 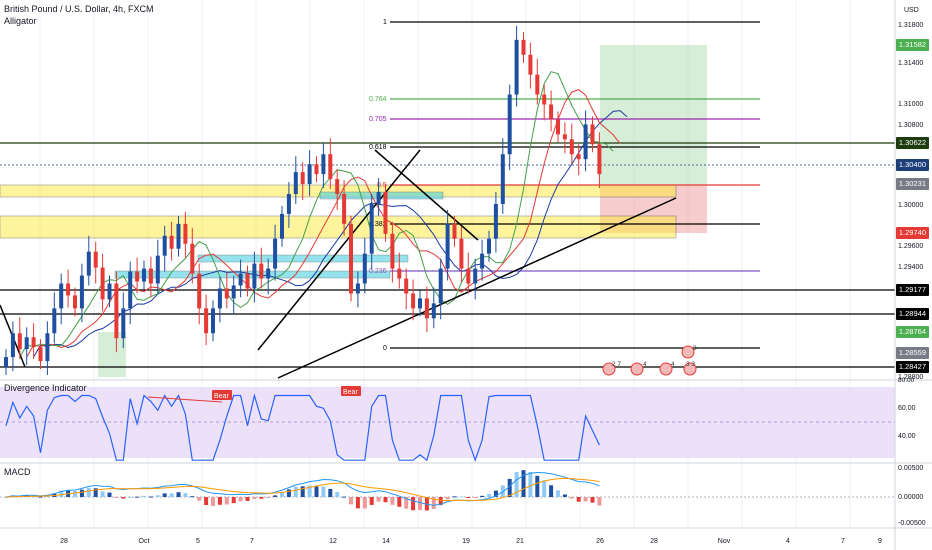 I want to click on macd-line, so click(x=302, y=488).